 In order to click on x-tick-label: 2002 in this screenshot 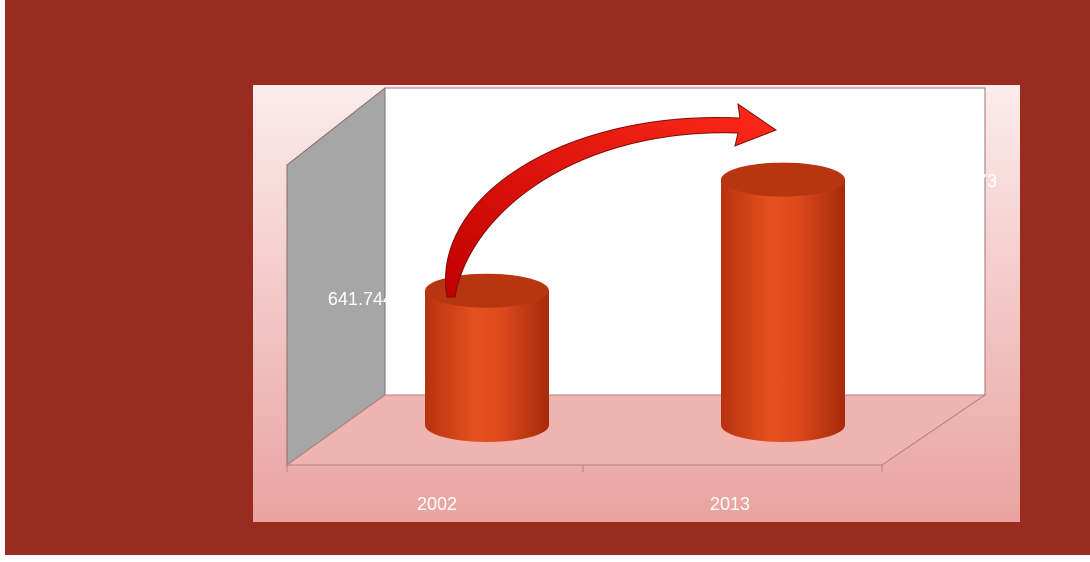, I will do `click(437, 504)`.